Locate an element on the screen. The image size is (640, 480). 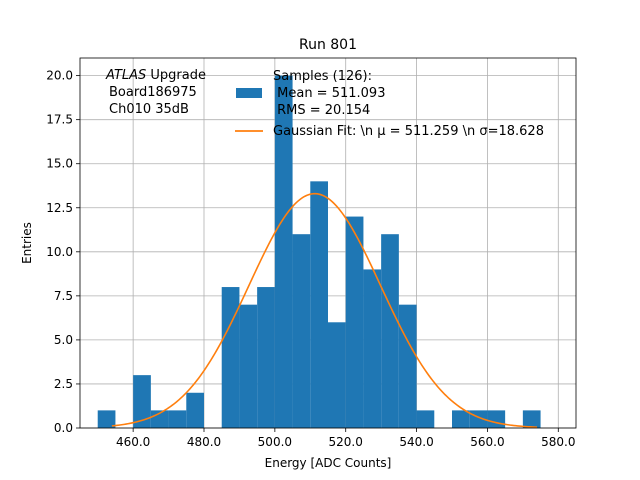
y-tick-label-8: 20.0 is located at coordinates (59, 76).